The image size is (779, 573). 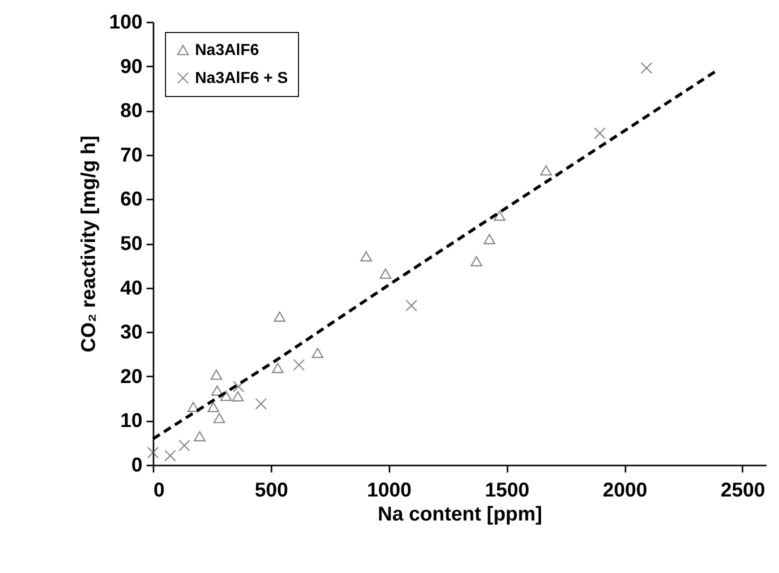 I want to click on y-tick-label: 80, so click(x=131, y=111).